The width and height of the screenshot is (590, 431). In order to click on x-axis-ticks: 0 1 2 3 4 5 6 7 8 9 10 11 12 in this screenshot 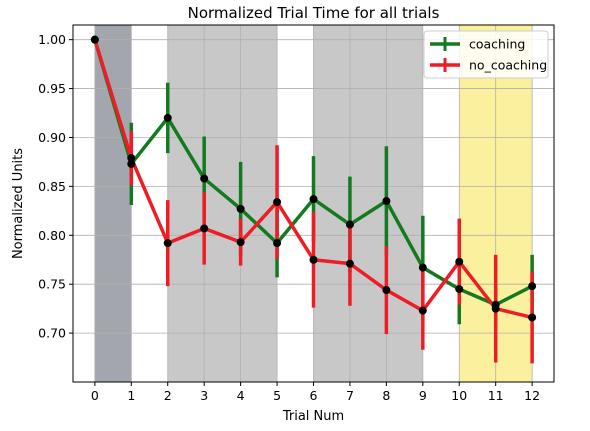, I will do `click(315, 392)`.